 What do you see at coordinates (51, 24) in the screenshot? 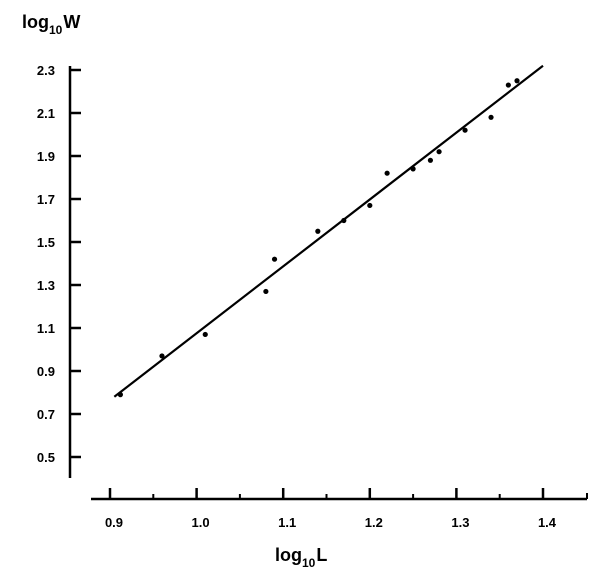
I see `y-axis-label: log10W` at bounding box center [51, 24].